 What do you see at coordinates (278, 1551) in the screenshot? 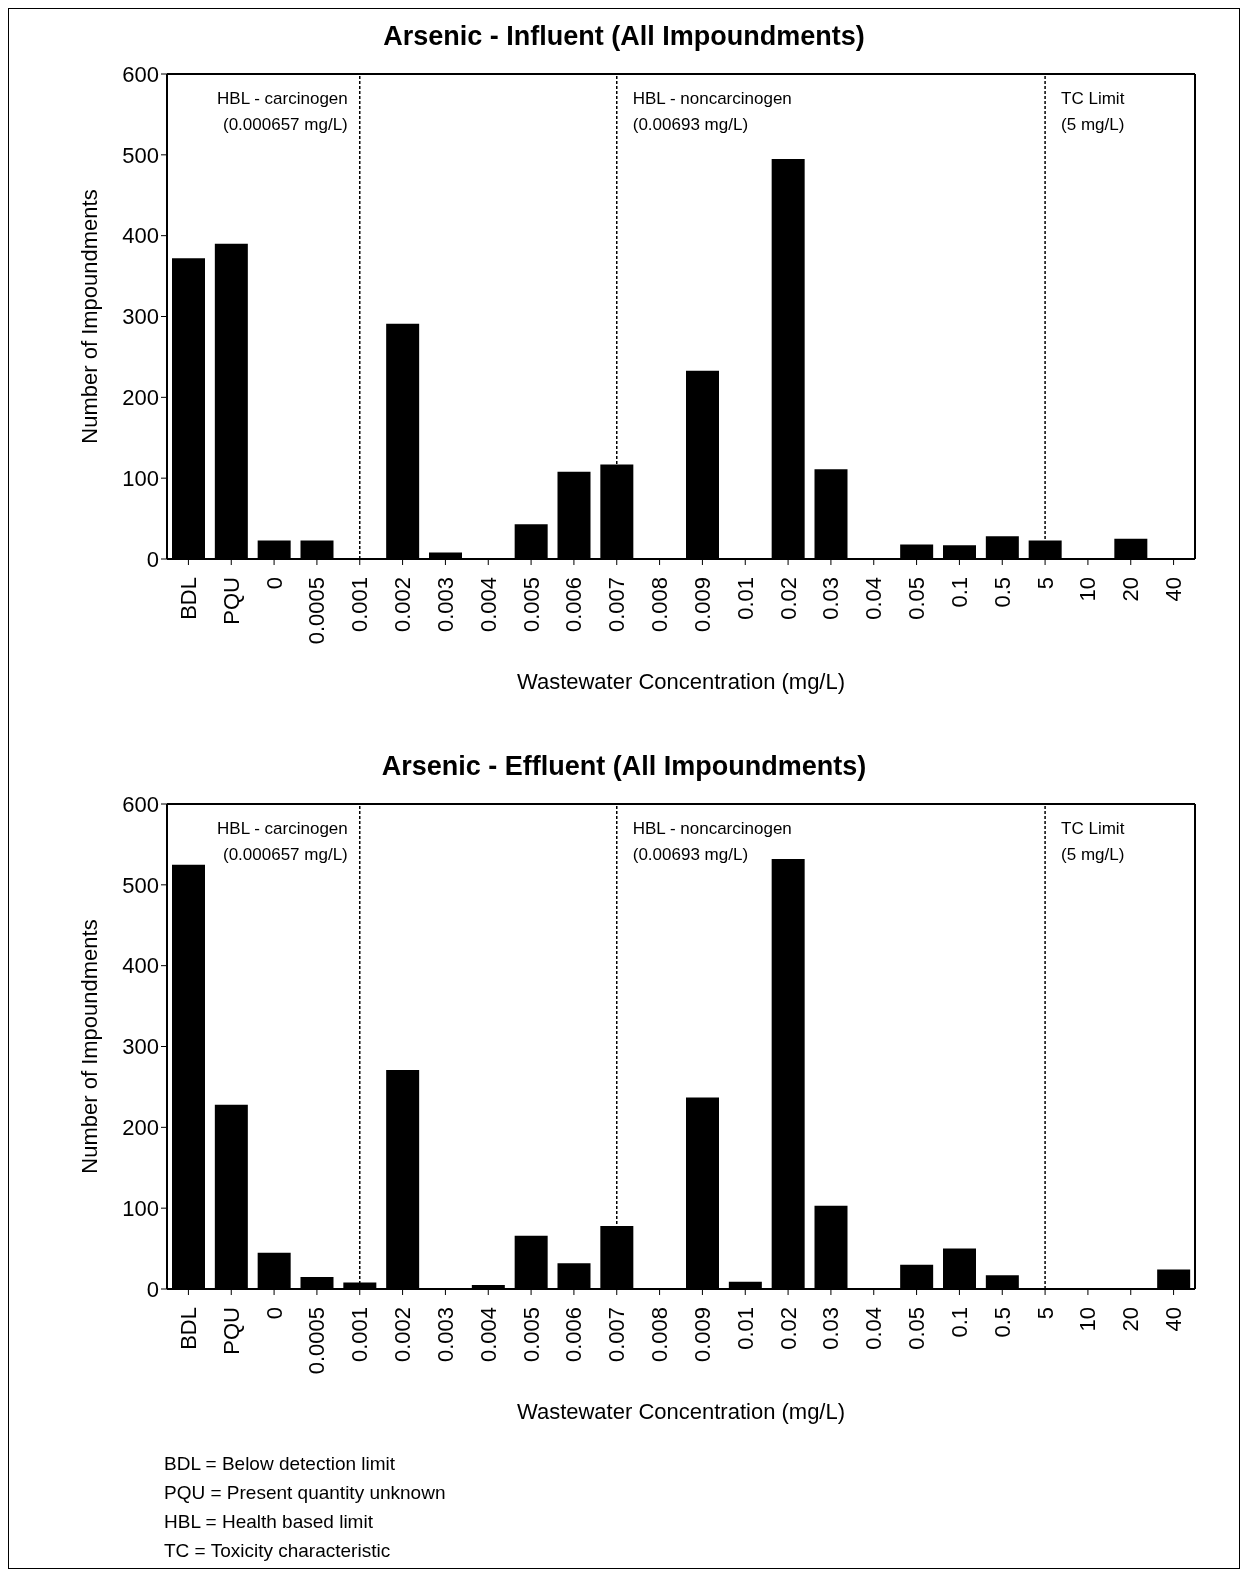
I see `text: TC = Toxicity characteristic` at bounding box center [278, 1551].